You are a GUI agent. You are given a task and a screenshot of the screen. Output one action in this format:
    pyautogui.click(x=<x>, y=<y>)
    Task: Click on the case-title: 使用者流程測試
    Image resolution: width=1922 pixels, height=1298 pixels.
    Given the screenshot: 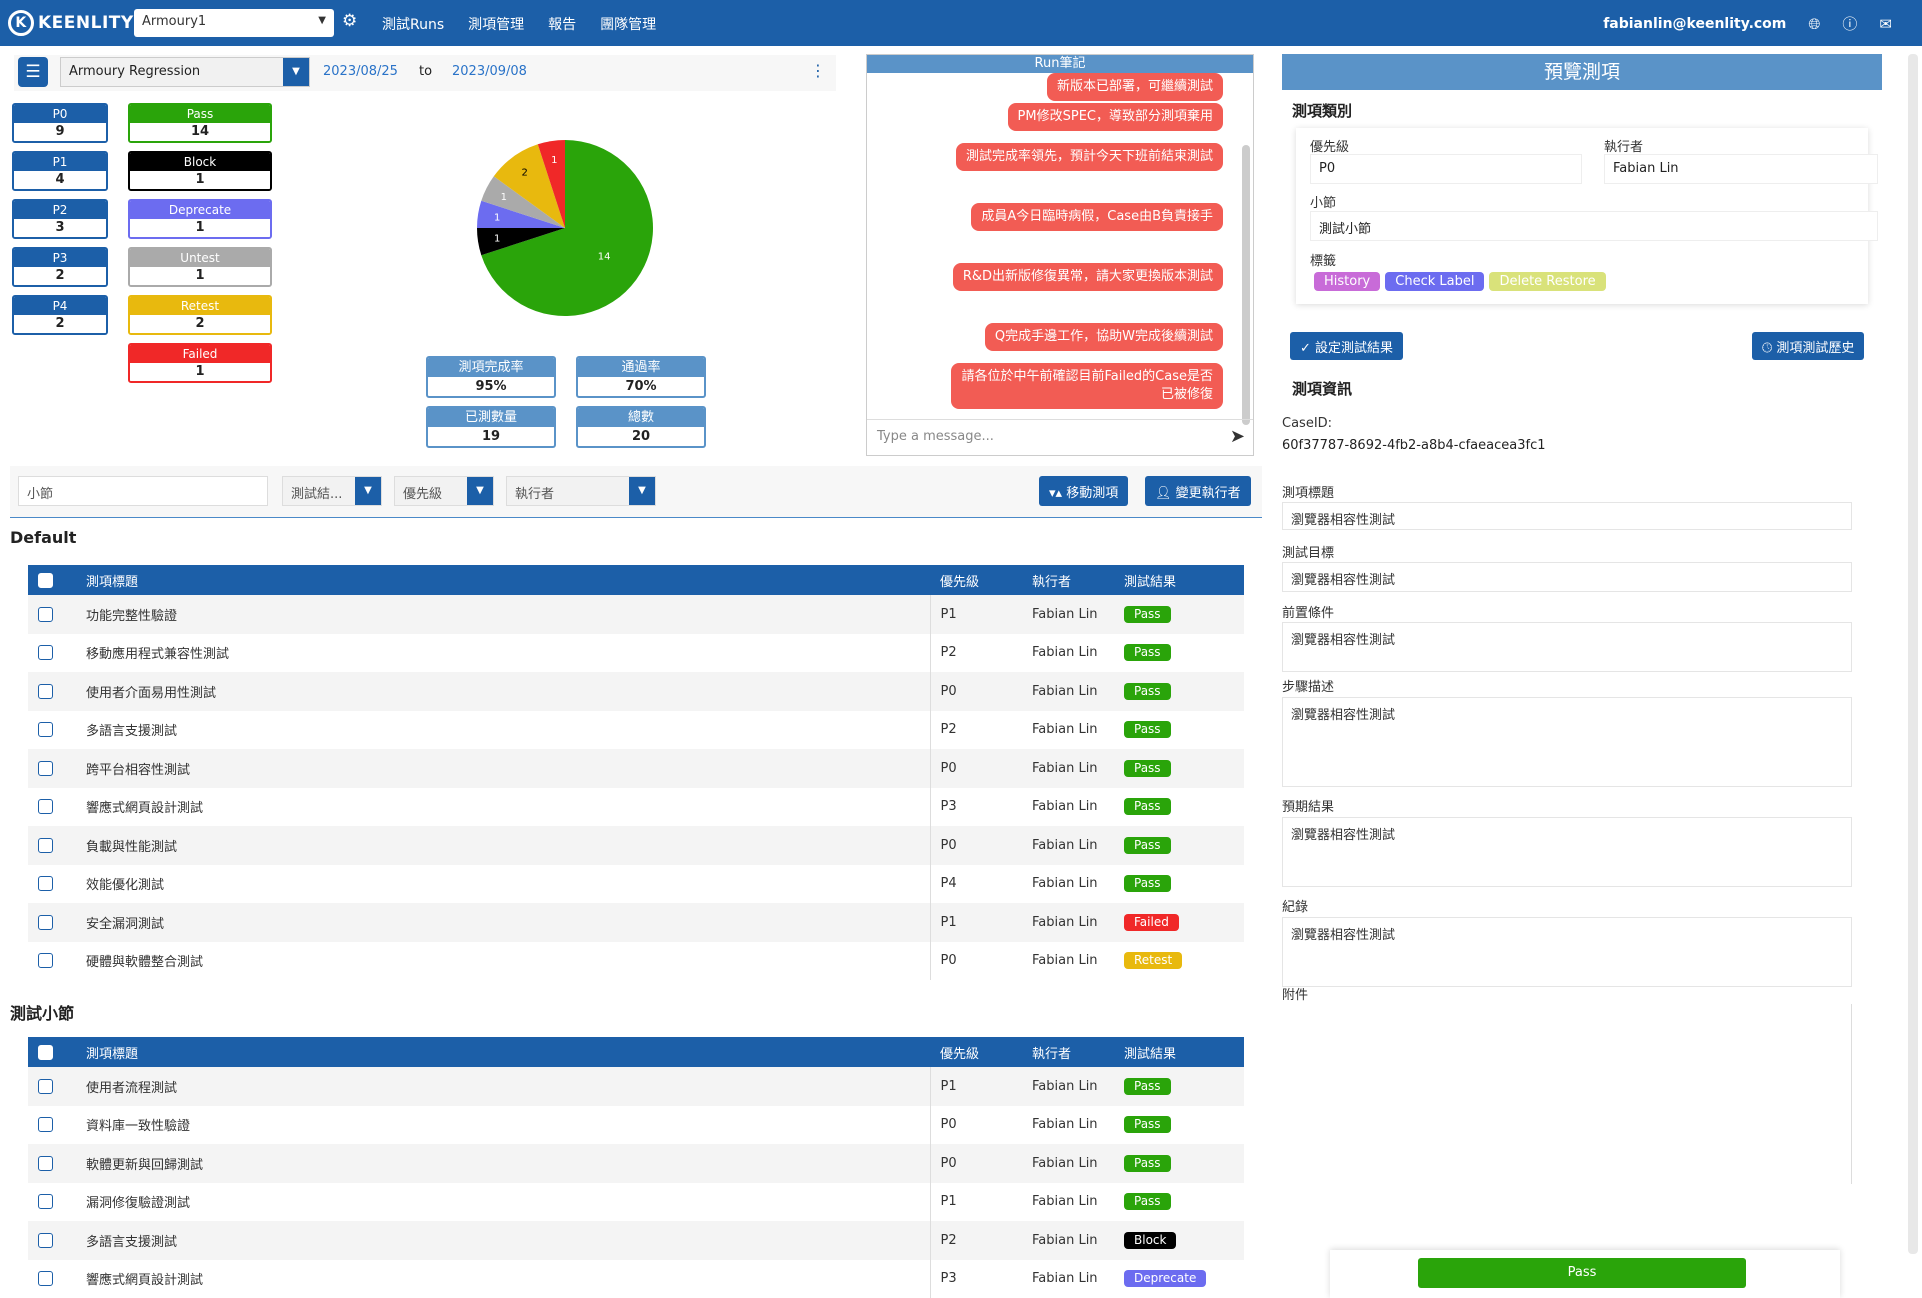 What is the action you would take?
    pyautogui.click(x=503, y=1086)
    